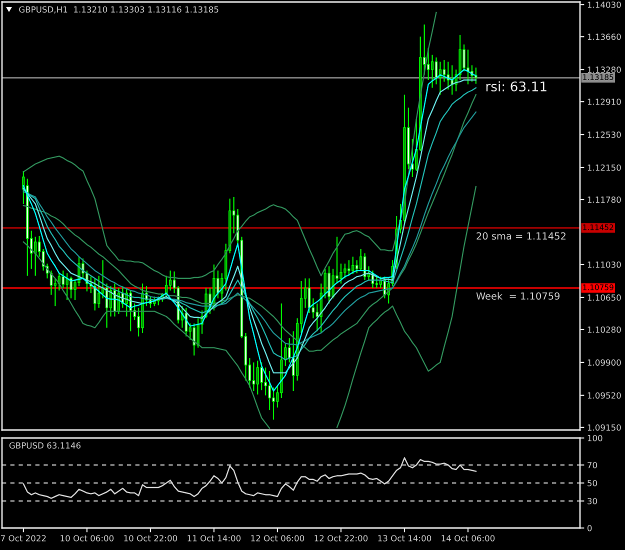 The height and width of the screenshot is (550, 625). I want to click on y-tick-label: 0, so click(589, 528).